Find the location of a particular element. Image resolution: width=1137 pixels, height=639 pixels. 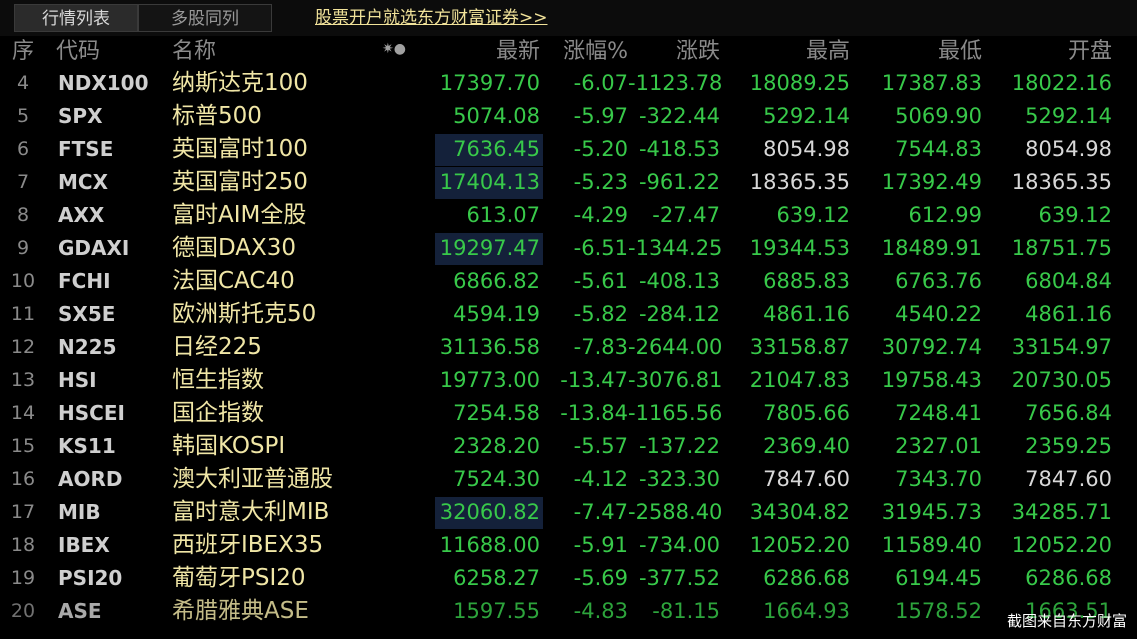

table-header: 序 代码 名称 最新 涨幅% 涨跌 最高 最低 开盘 is located at coordinates (568, 51).